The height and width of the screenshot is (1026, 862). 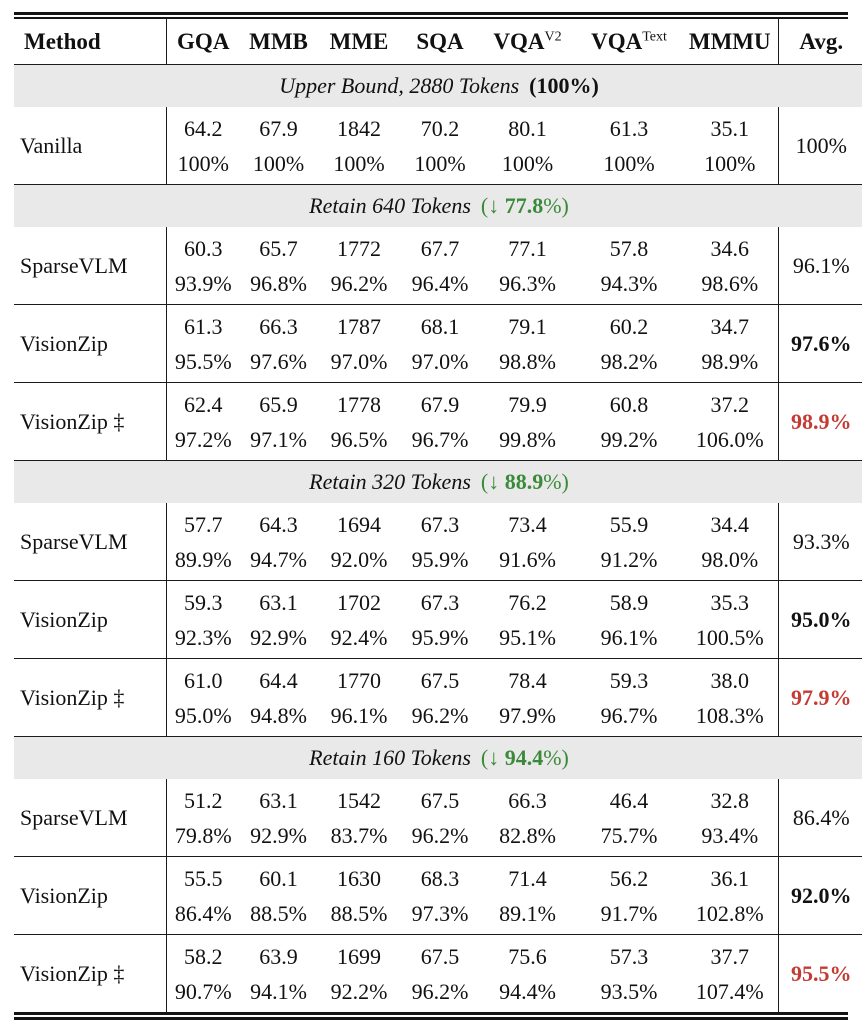 I want to click on score-percent: 94.8%, so click(x=278, y=715).